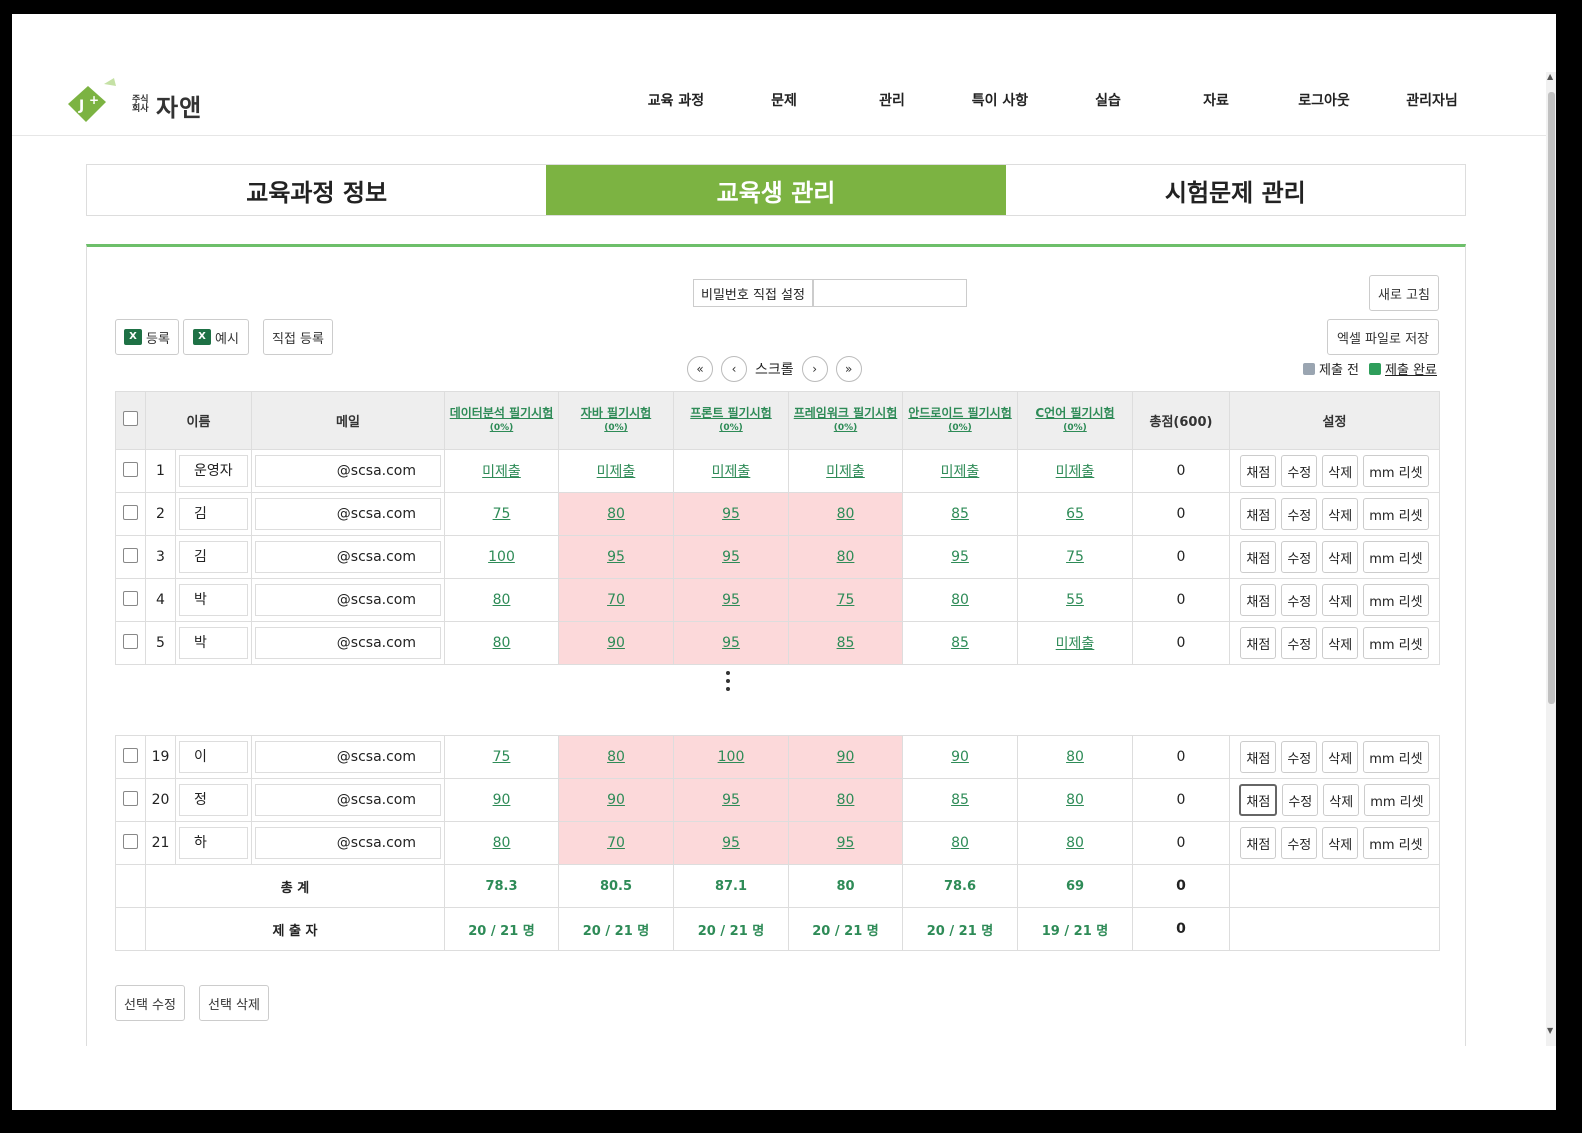  What do you see at coordinates (1216, 101) in the screenshot?
I see `nav-resources: 자료` at bounding box center [1216, 101].